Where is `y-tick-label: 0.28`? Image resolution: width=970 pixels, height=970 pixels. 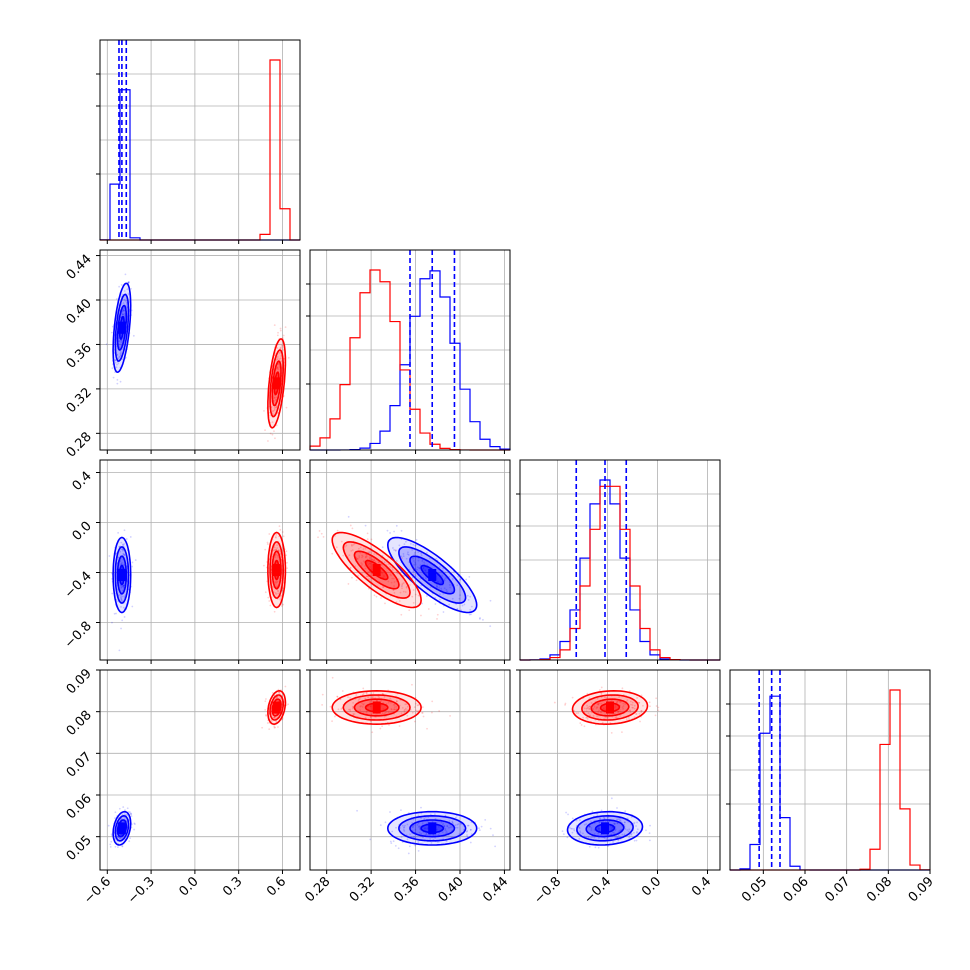
y-tick-label: 0.28 is located at coordinates (79, 445).